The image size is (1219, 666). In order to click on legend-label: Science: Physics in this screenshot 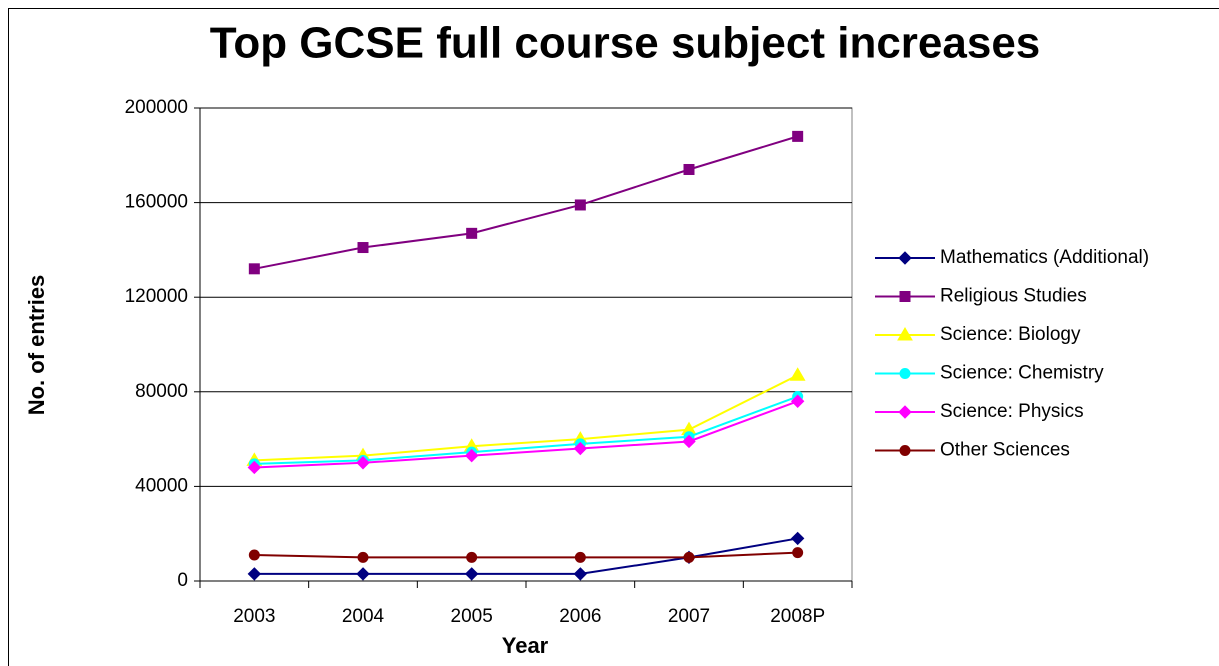, I will do `click(1012, 411)`.